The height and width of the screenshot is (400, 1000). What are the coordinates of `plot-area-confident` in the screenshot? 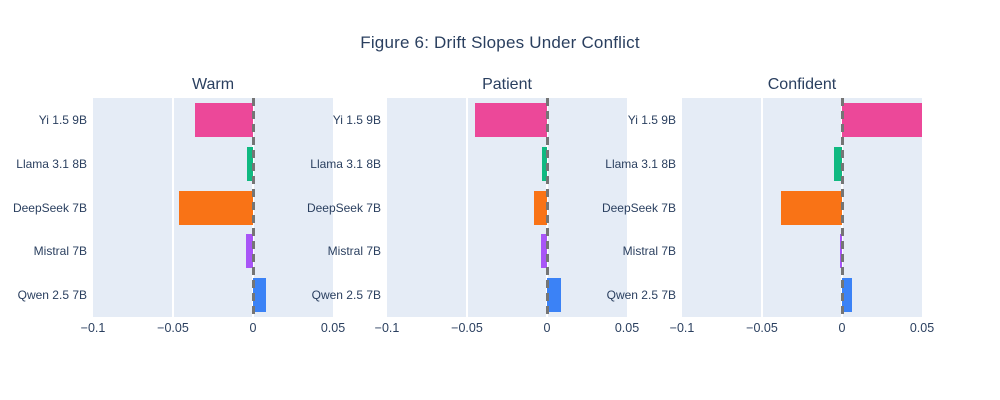 It's located at (802, 207).